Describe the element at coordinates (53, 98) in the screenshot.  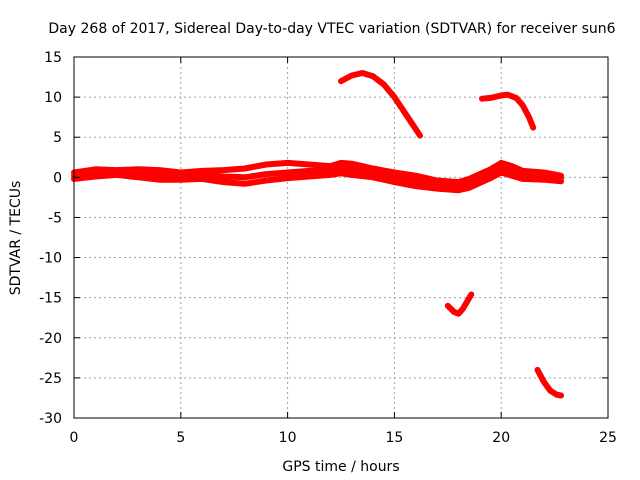
I see `y-tick-label: 10` at that location.